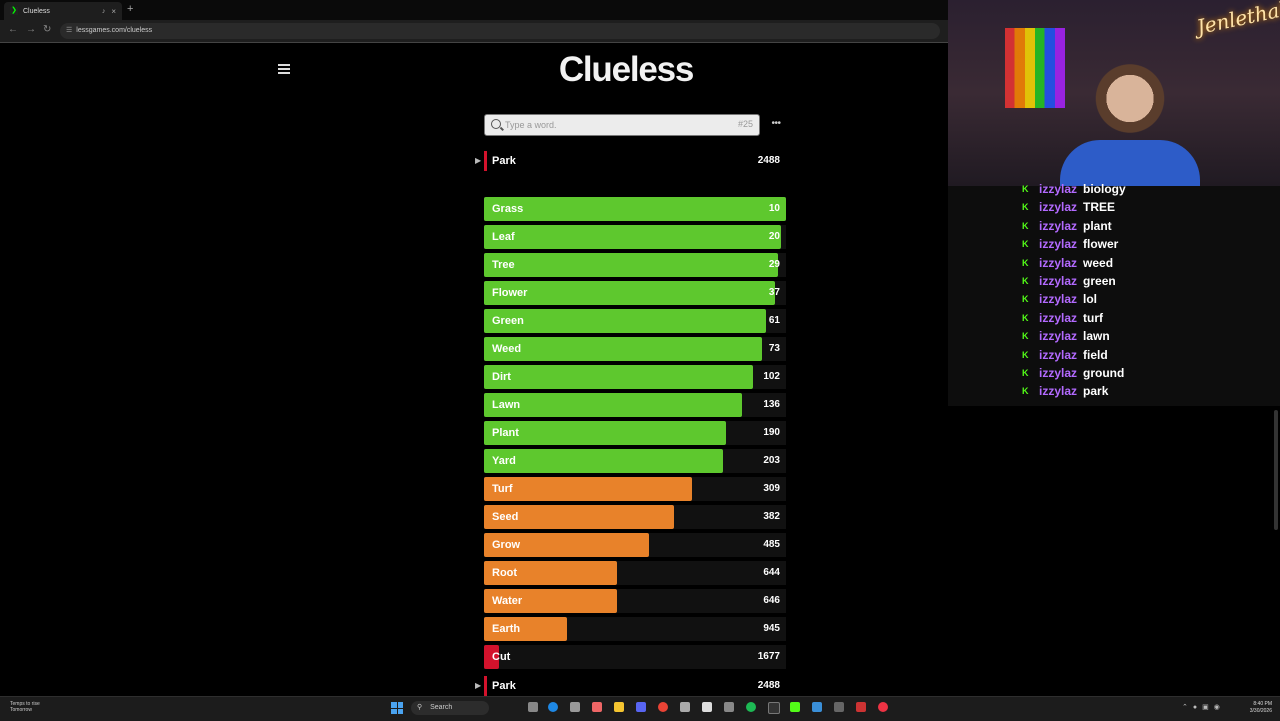 The width and height of the screenshot is (1280, 721). I want to click on settings-icon, so click(575, 707).